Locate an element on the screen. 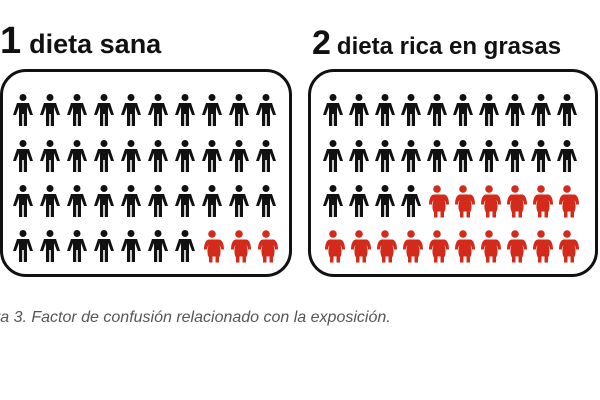  panel-label: dieta rica en grasas is located at coordinates (449, 46).